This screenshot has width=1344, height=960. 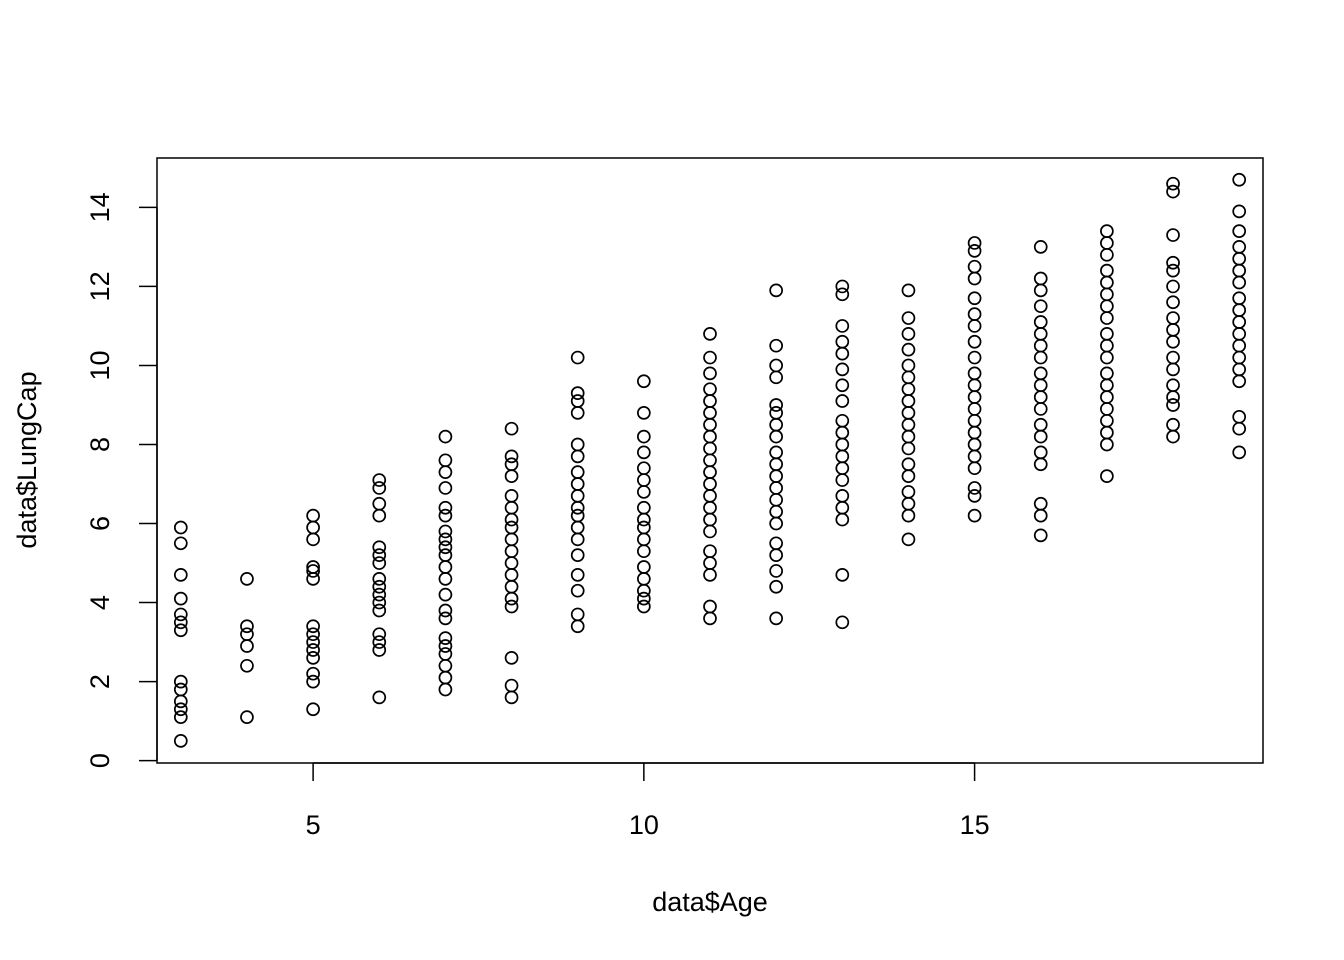 I want to click on y-tick-label: 8, so click(x=100, y=444).